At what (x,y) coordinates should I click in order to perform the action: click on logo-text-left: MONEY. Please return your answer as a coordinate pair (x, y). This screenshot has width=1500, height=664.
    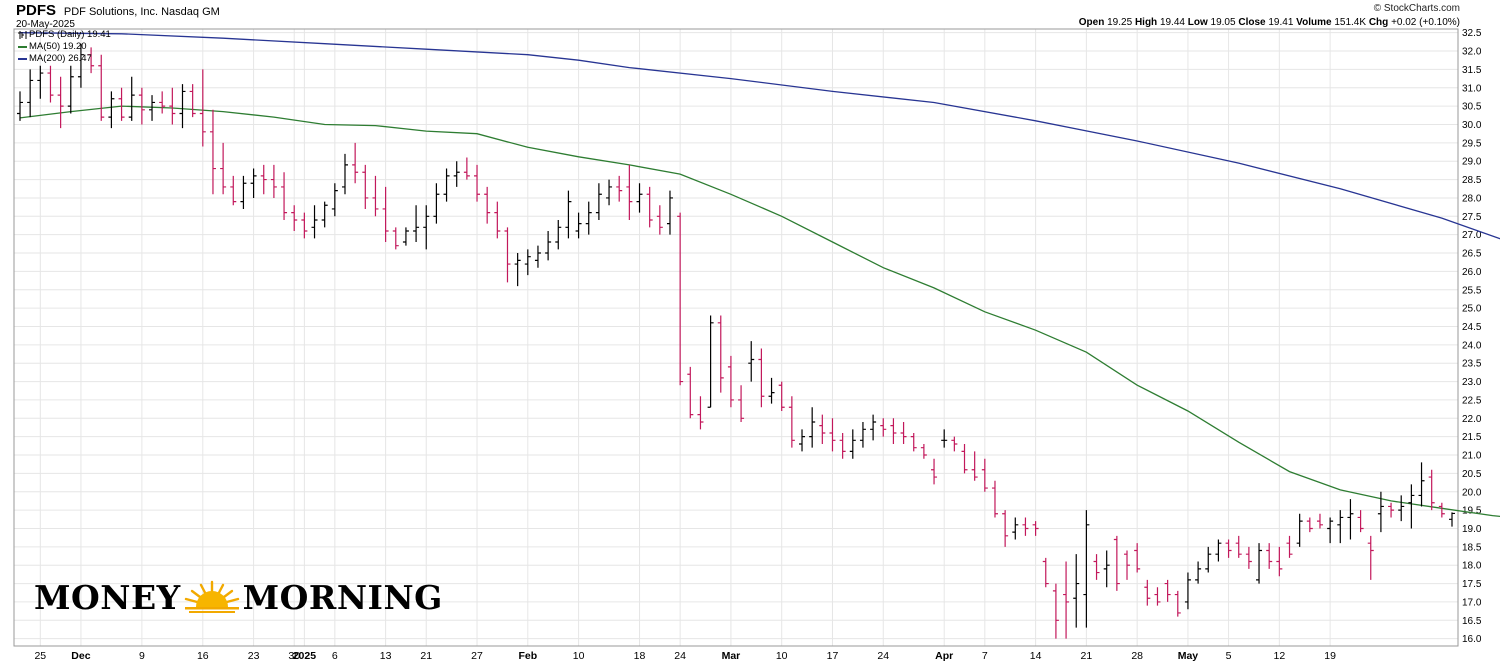
    Looking at the image, I should click on (107, 597).